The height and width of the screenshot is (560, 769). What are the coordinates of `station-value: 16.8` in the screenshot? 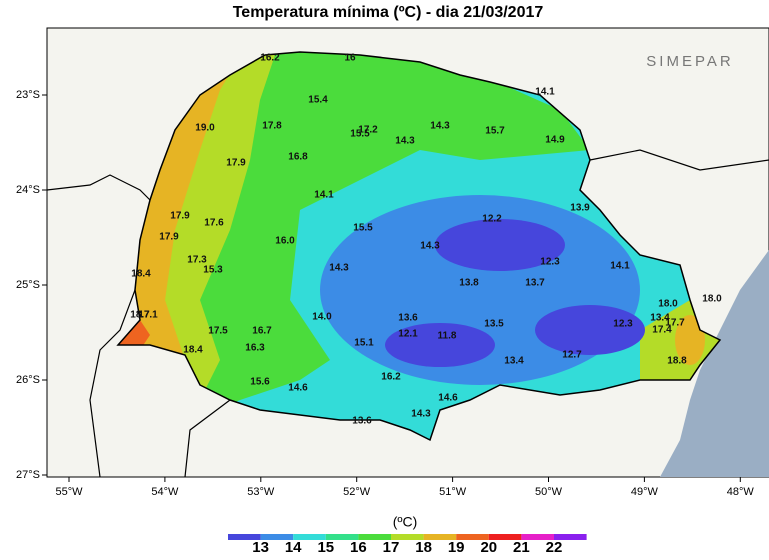 It's located at (298, 157).